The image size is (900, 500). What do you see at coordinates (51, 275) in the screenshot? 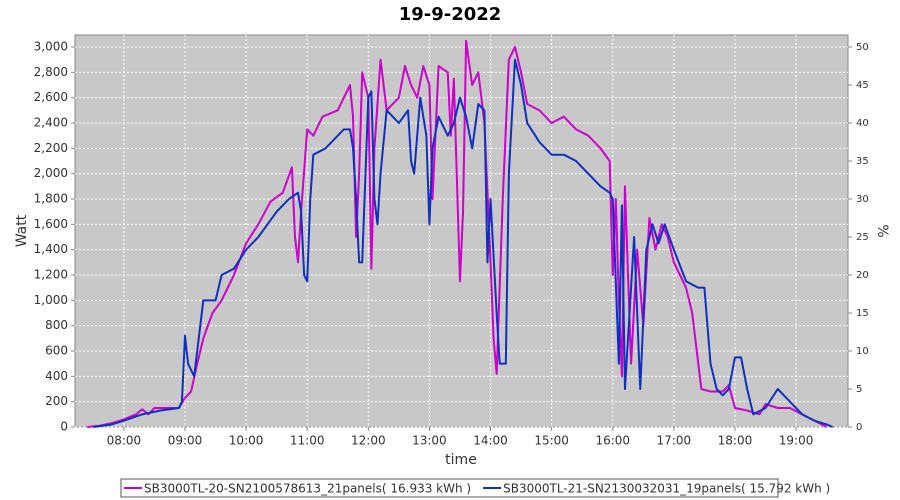
I see `y-tick-label: 1,200` at bounding box center [51, 275].